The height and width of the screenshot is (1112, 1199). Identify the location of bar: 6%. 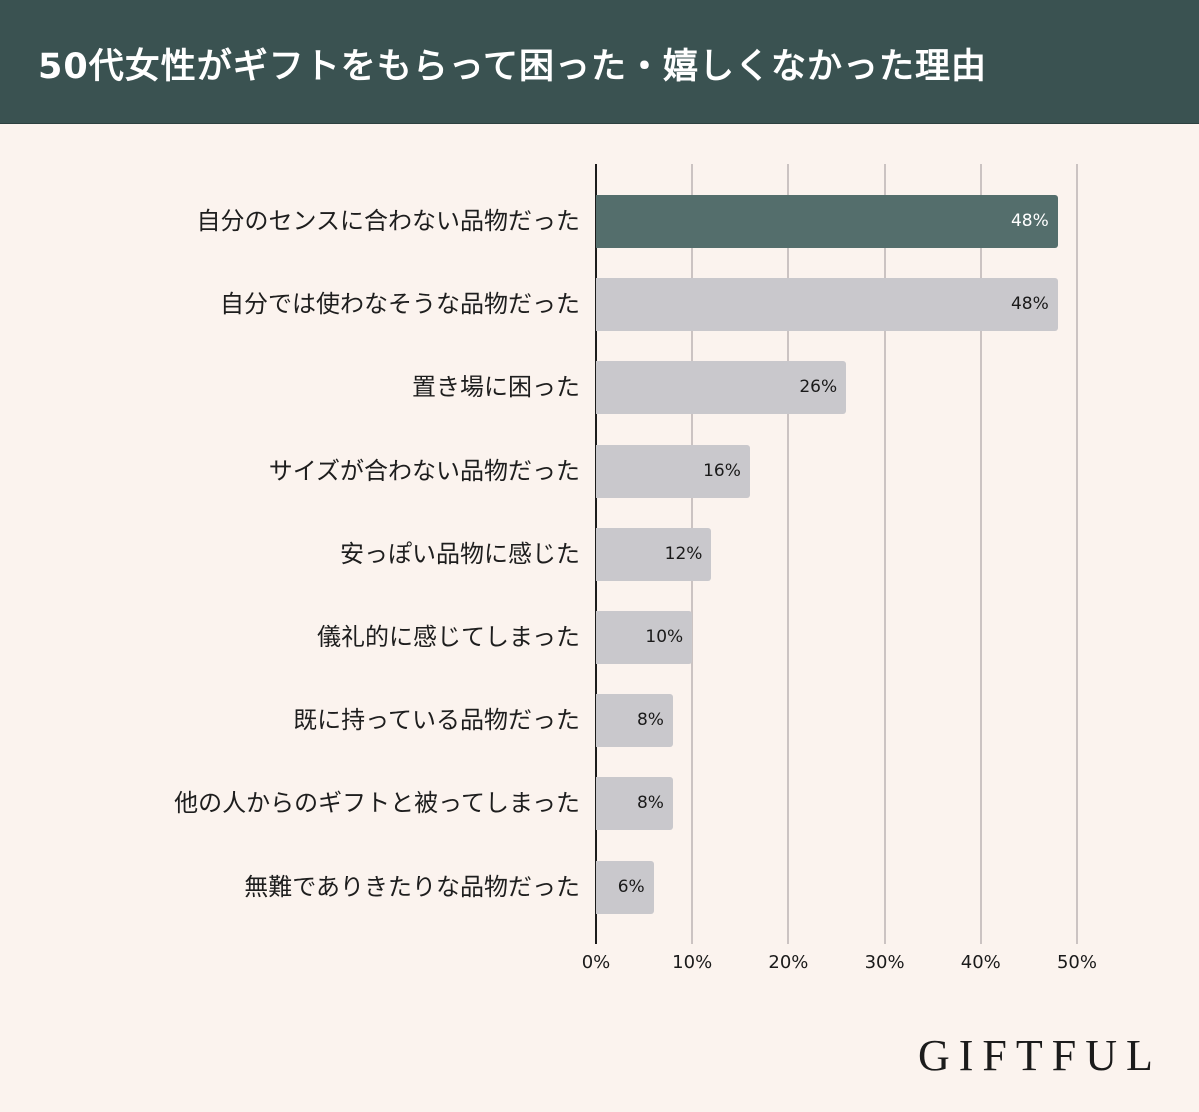
(625, 887).